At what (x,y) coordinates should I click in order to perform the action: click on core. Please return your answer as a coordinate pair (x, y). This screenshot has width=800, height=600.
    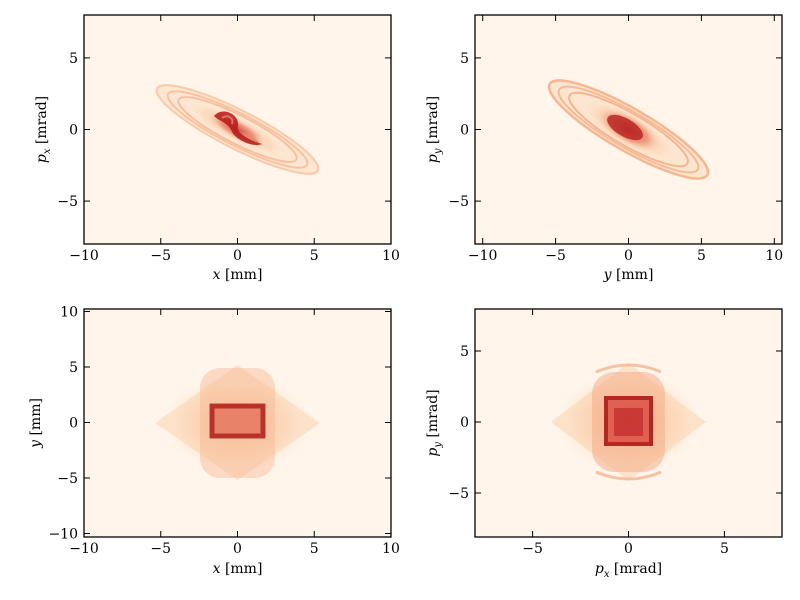
    Looking at the image, I should click on (625, 127).